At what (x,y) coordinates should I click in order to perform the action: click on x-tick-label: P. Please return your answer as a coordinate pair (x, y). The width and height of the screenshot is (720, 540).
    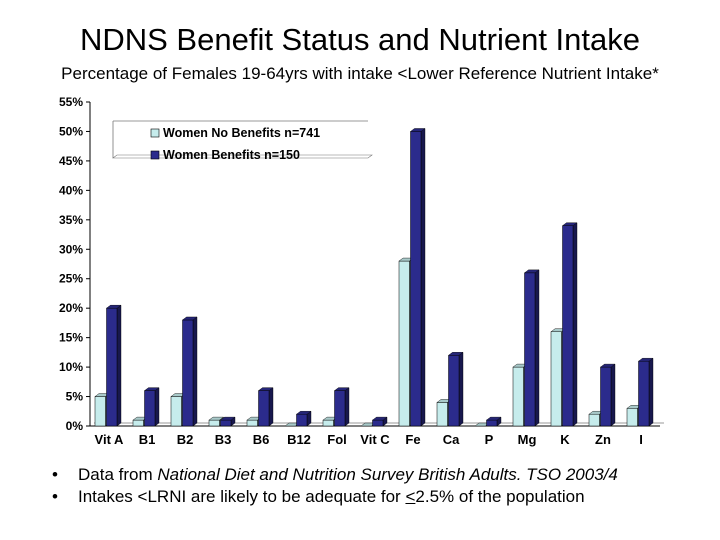
    Looking at the image, I should click on (489, 439).